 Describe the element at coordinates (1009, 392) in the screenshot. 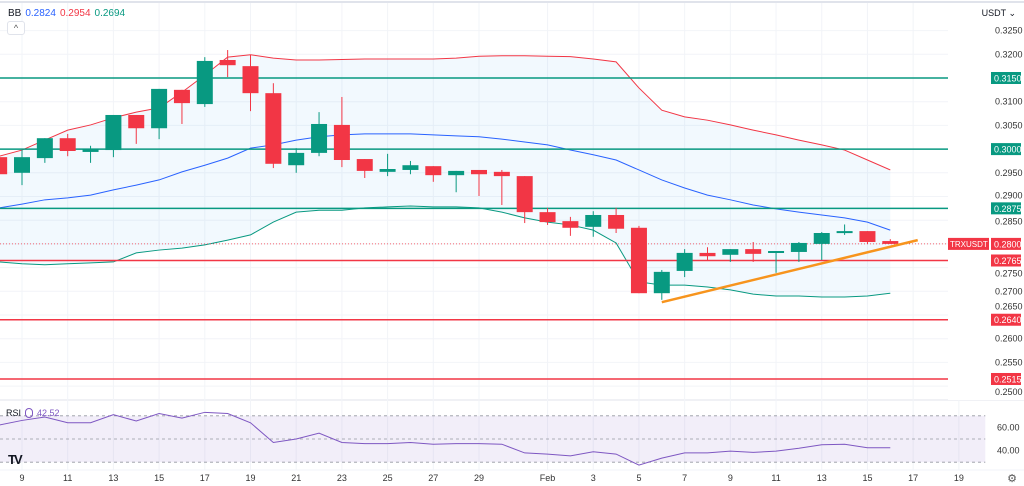

I see `price-axis-tick: 0.2500` at that location.